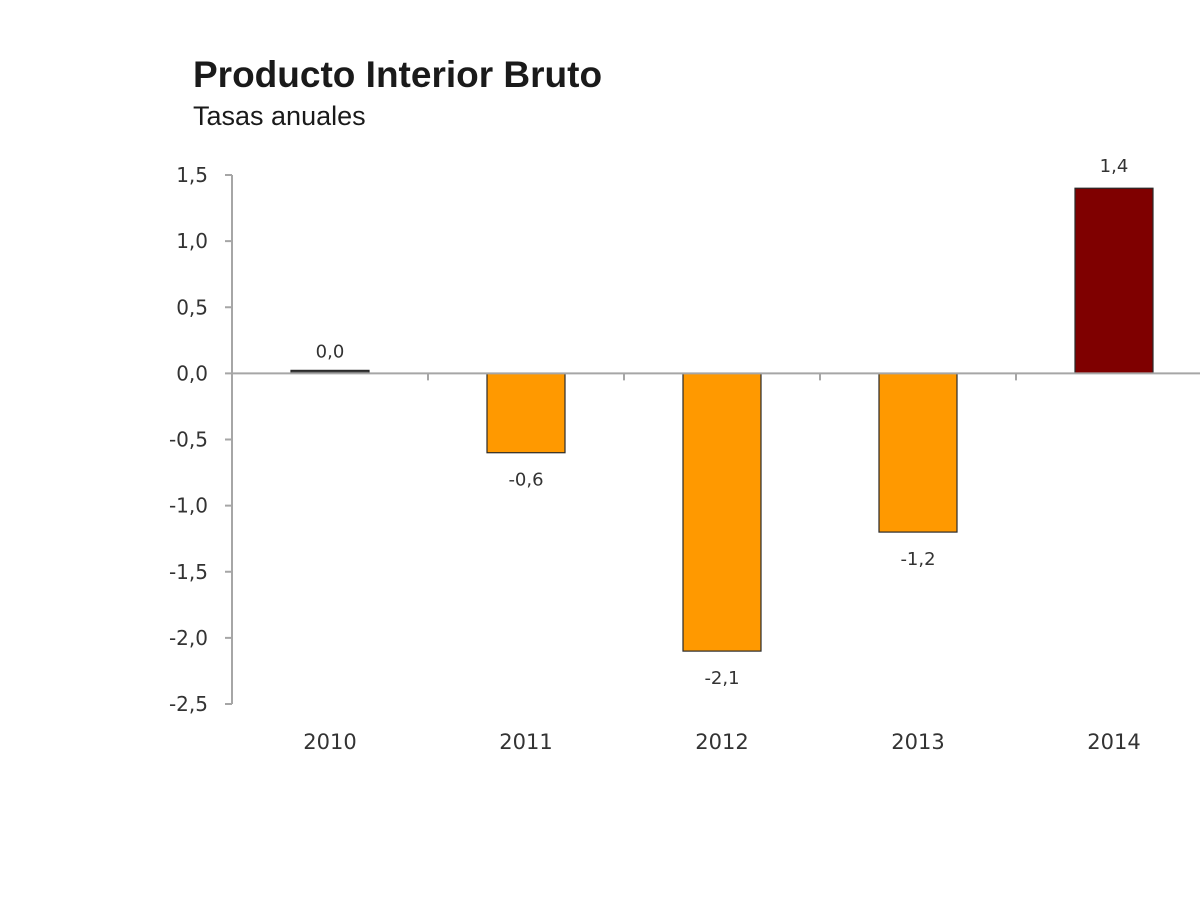 This screenshot has width=1200, height=900. I want to click on chart-subtitle: Tasas anuales, so click(279, 116).